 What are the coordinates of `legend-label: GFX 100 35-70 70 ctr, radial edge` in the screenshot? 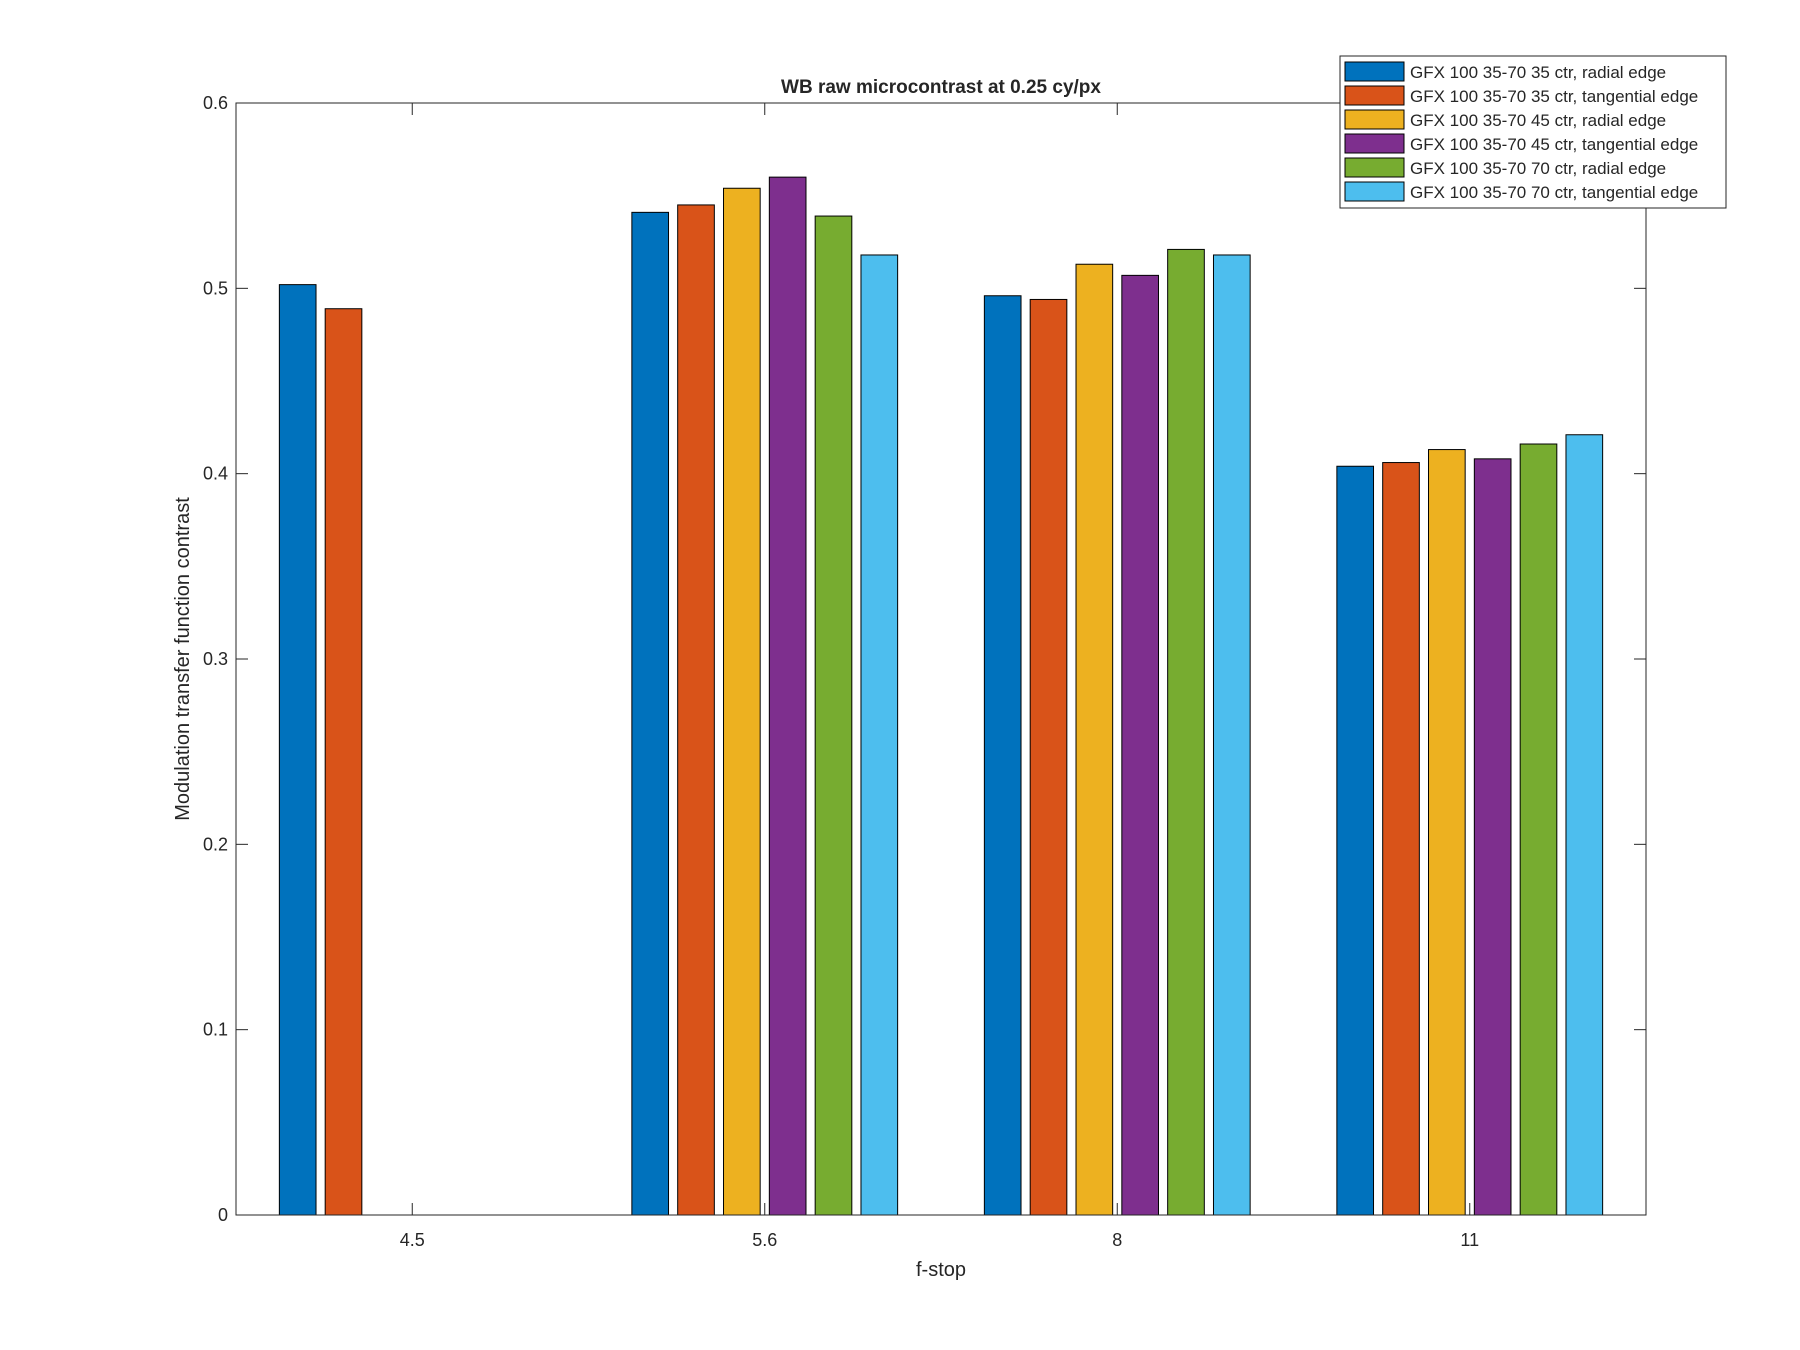 It's located at (1538, 168).